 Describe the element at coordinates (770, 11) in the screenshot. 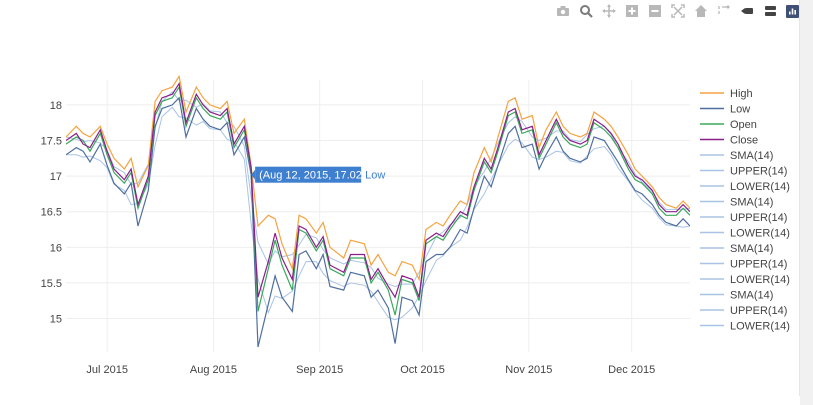

I see `hover-compare-icon` at that location.